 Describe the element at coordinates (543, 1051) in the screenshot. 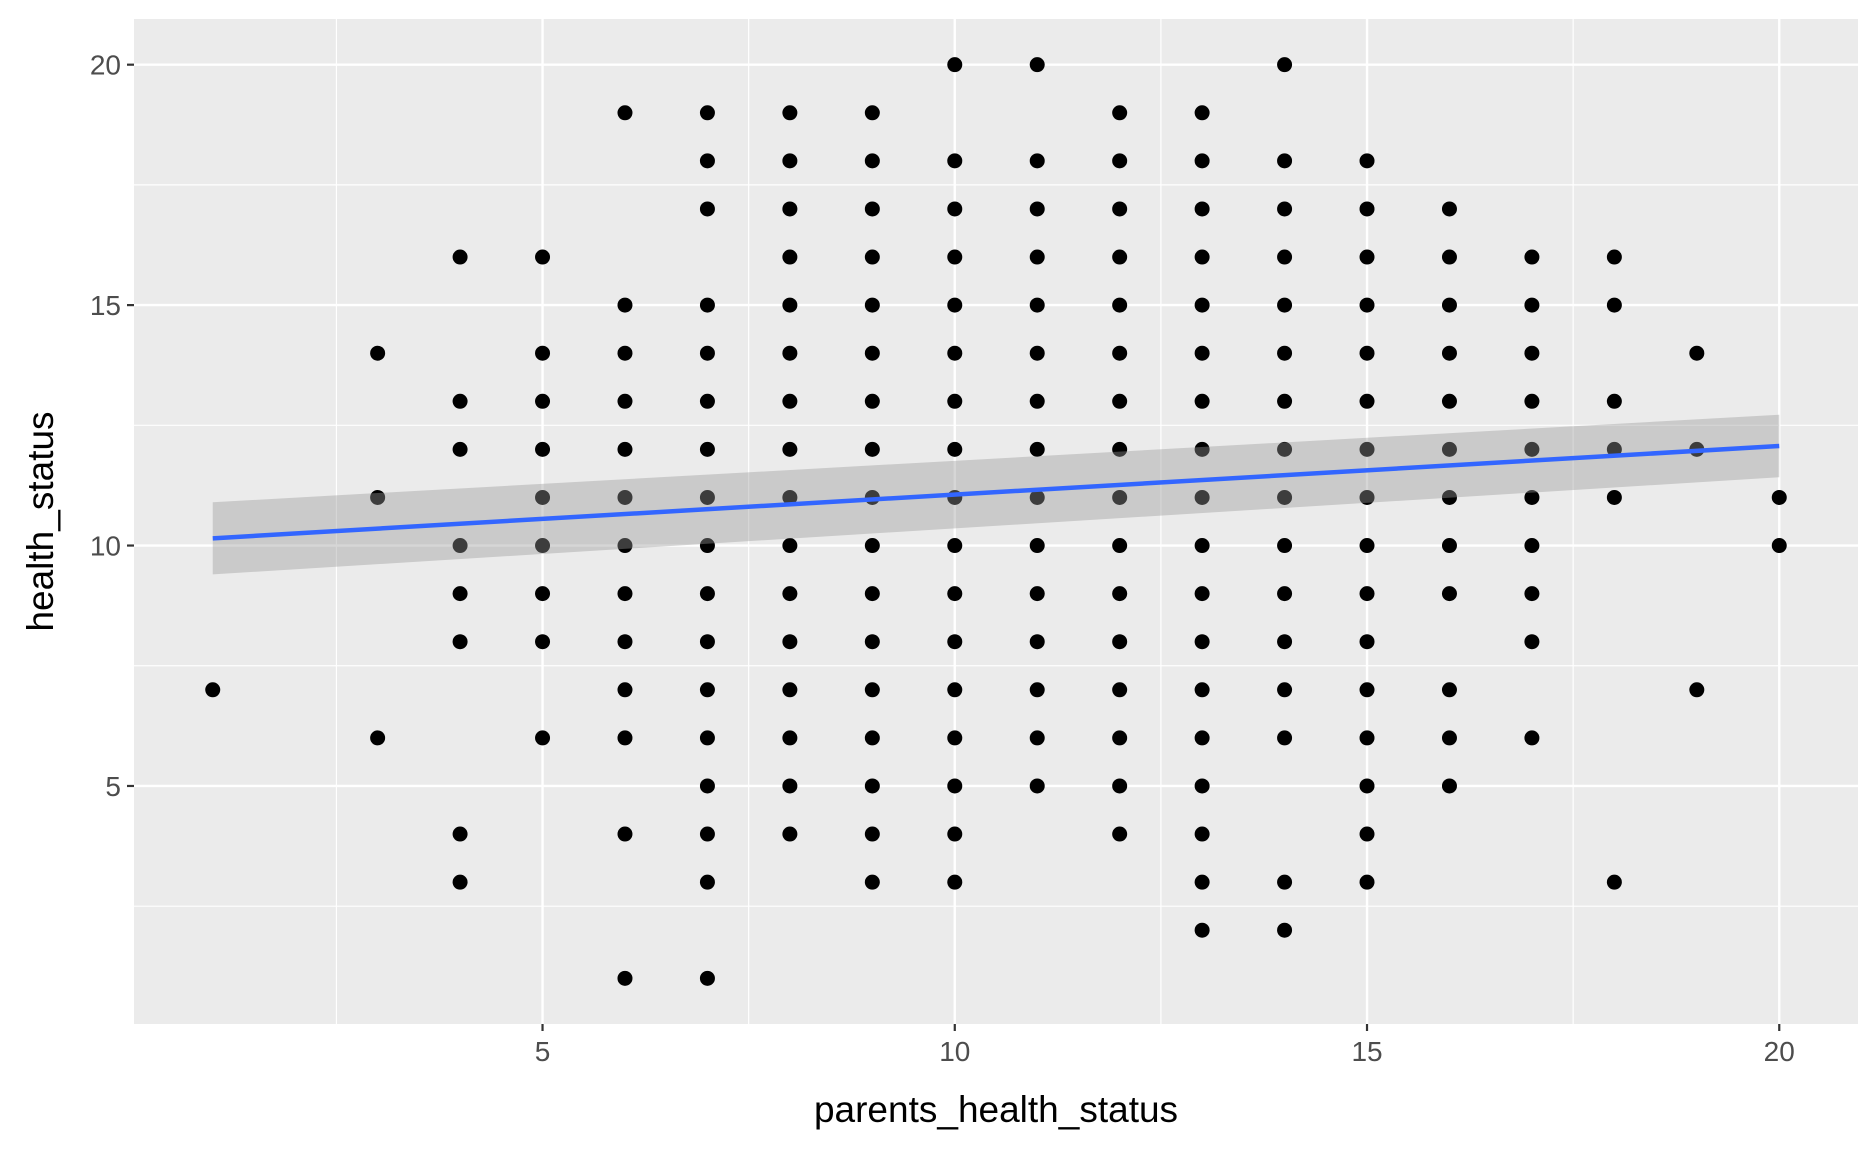

I see `x-tick-label: 5` at that location.